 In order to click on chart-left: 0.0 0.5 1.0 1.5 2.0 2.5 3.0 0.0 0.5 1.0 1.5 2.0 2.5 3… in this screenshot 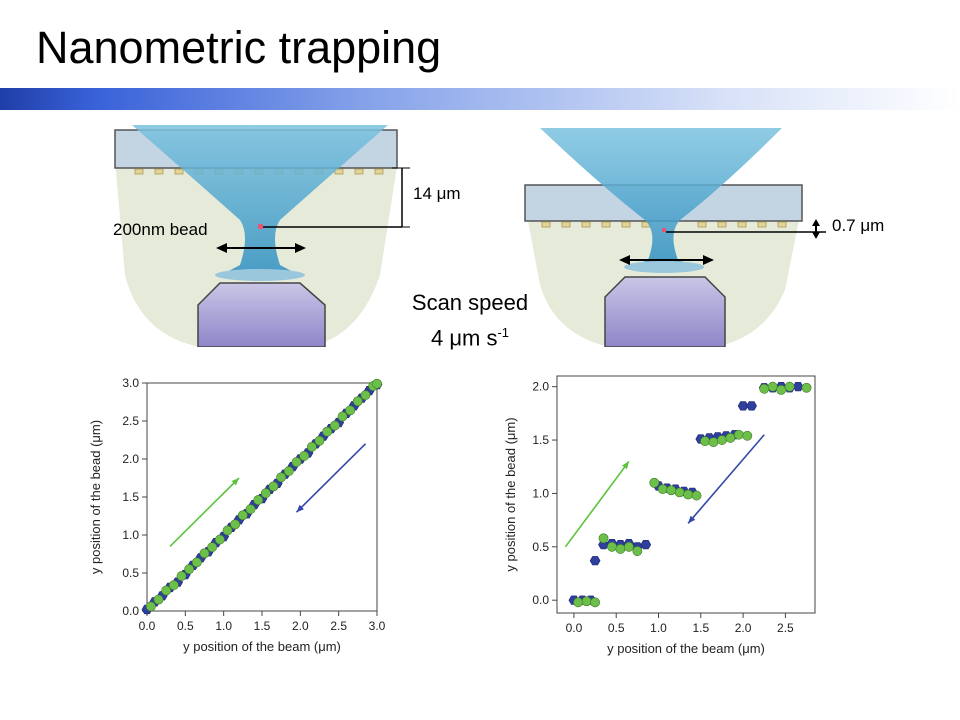, I will do `click(237, 515)`.